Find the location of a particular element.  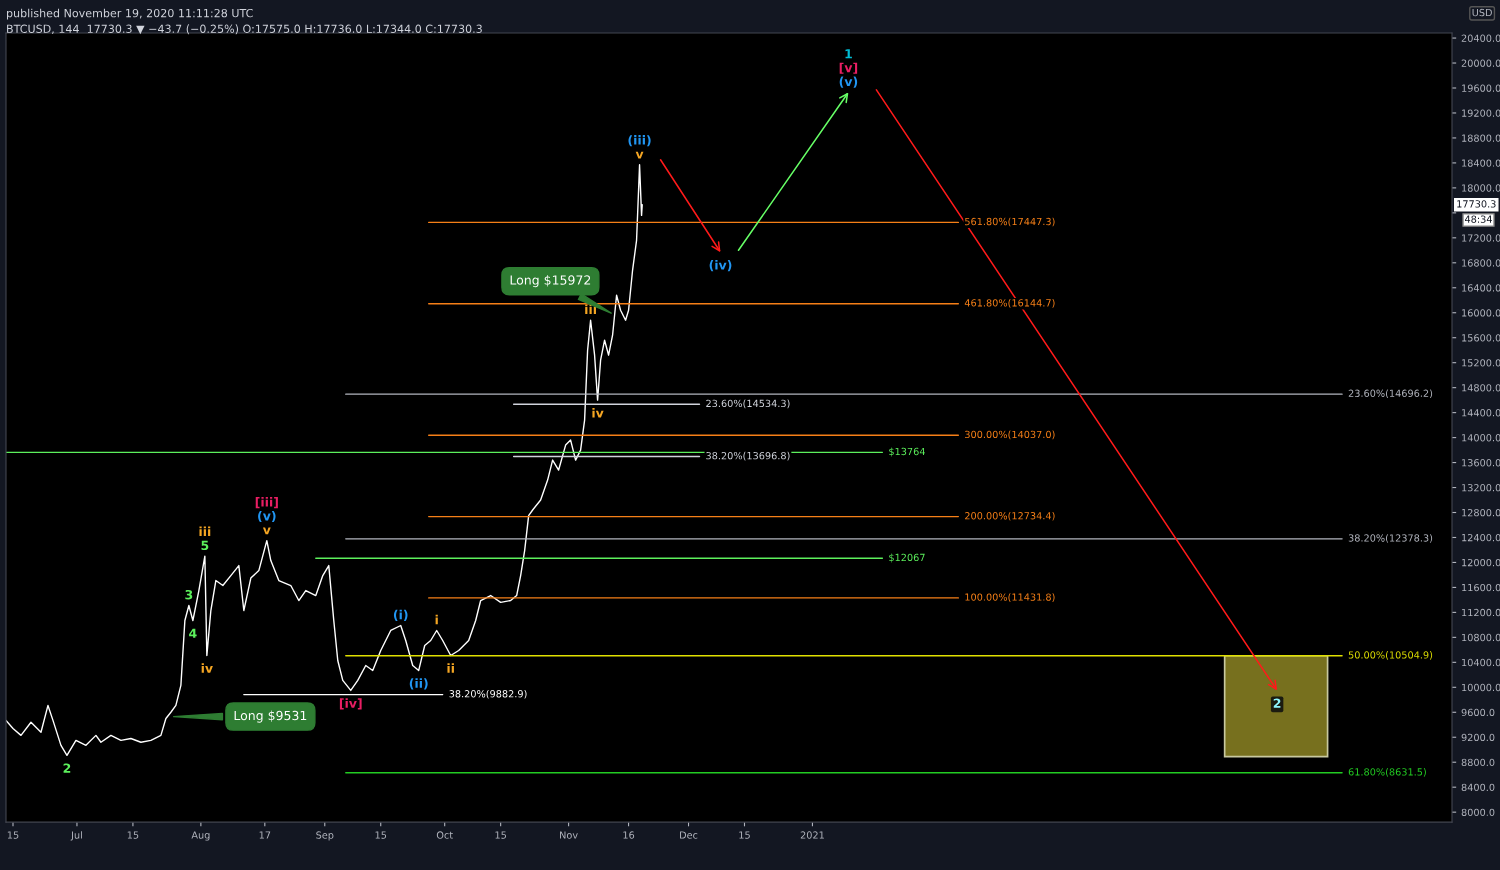

annotation: [iv] is located at coordinates (350, 704).